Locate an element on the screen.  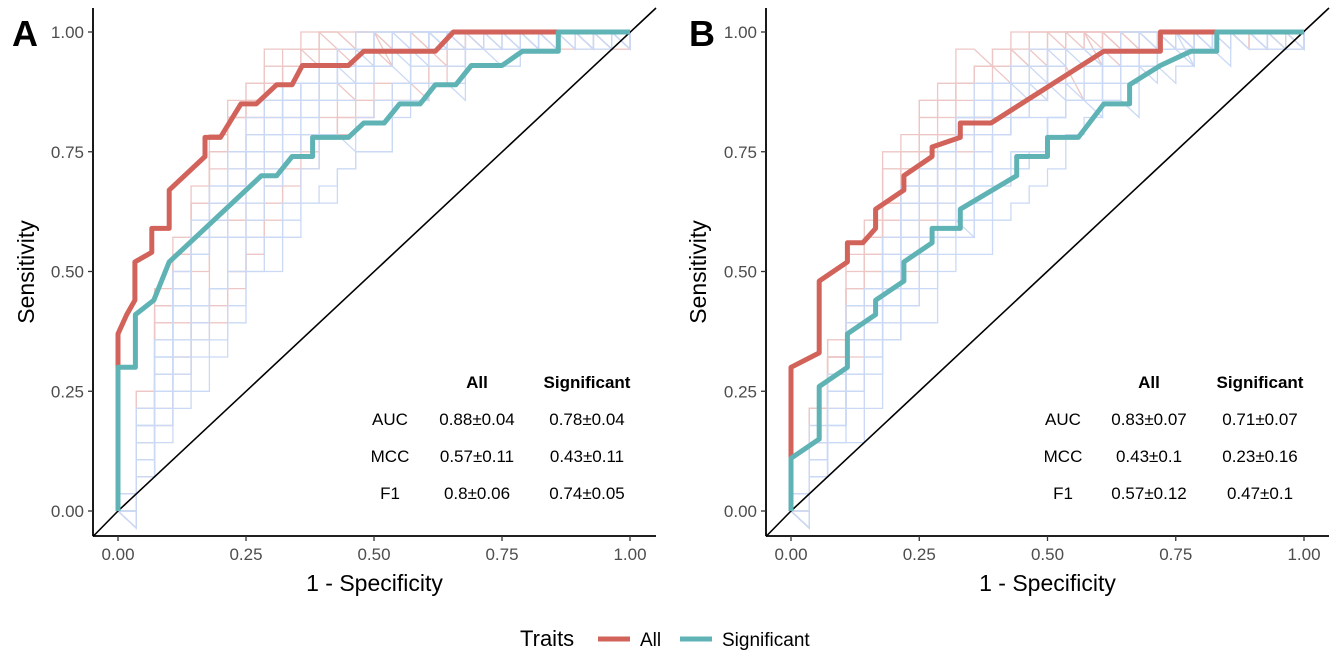
table-cell: 0.71±0.07 is located at coordinates (1260, 419).